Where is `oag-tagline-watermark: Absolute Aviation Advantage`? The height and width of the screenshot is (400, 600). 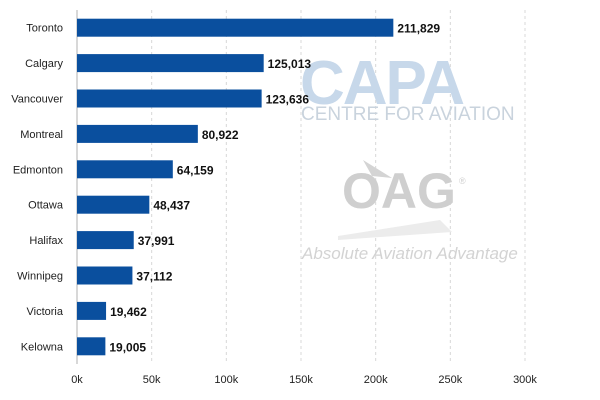
oag-tagline-watermark: Absolute Aviation Advantage is located at coordinates (409, 253).